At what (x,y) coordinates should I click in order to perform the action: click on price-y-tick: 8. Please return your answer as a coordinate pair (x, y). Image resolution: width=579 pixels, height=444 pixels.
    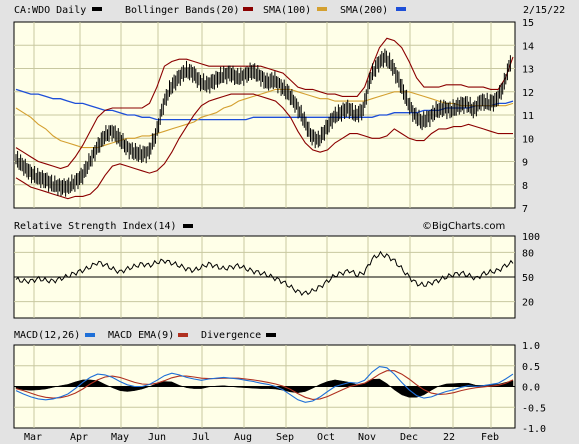
    Looking at the image, I should click on (525, 186).